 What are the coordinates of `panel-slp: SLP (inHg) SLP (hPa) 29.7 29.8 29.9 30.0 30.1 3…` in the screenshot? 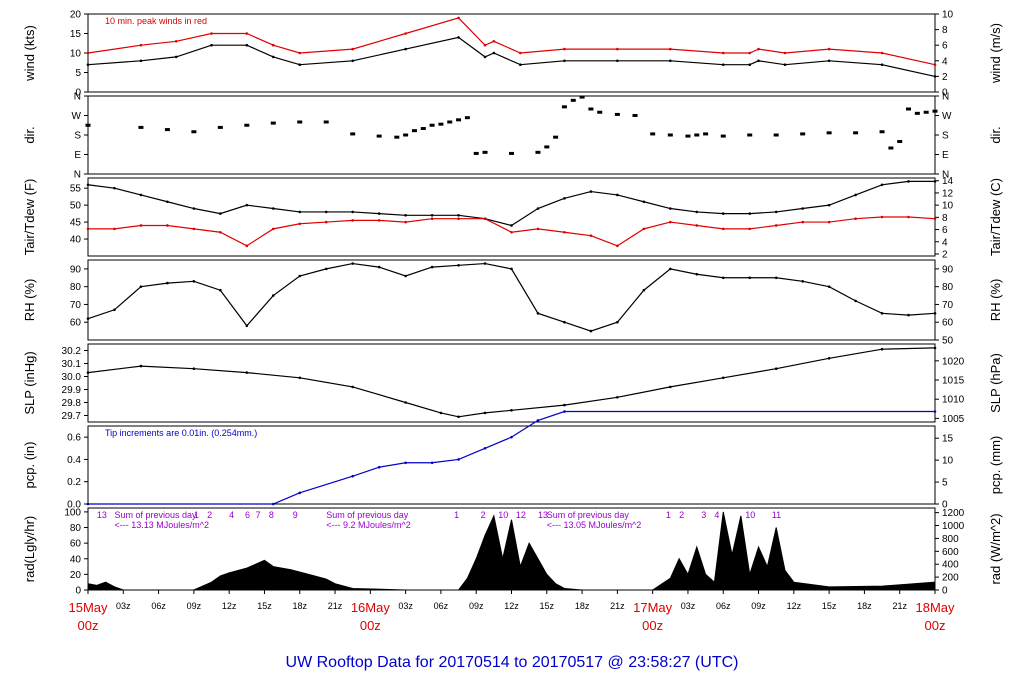 It's located at (512, 384).